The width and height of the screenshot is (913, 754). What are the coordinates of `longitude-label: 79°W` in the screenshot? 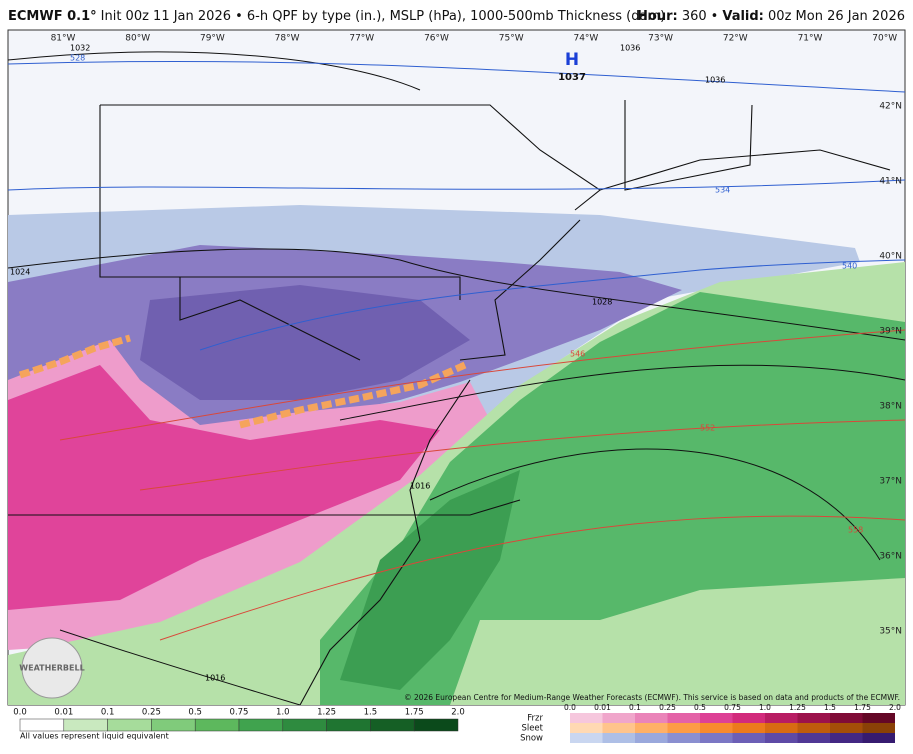 It's located at (212, 39).